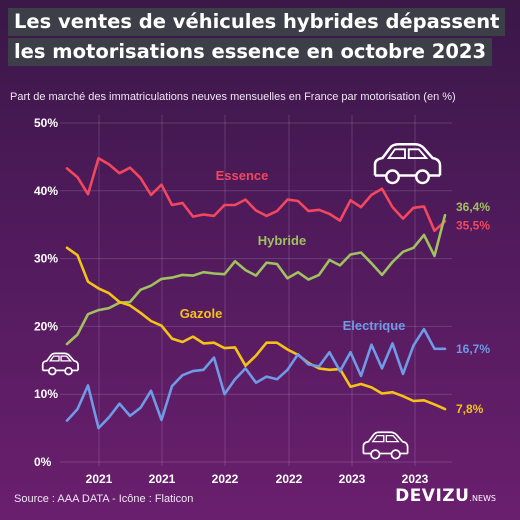 The width and height of the screenshot is (520, 520). I want to click on series-label-electrique: Electrique, so click(374, 325).